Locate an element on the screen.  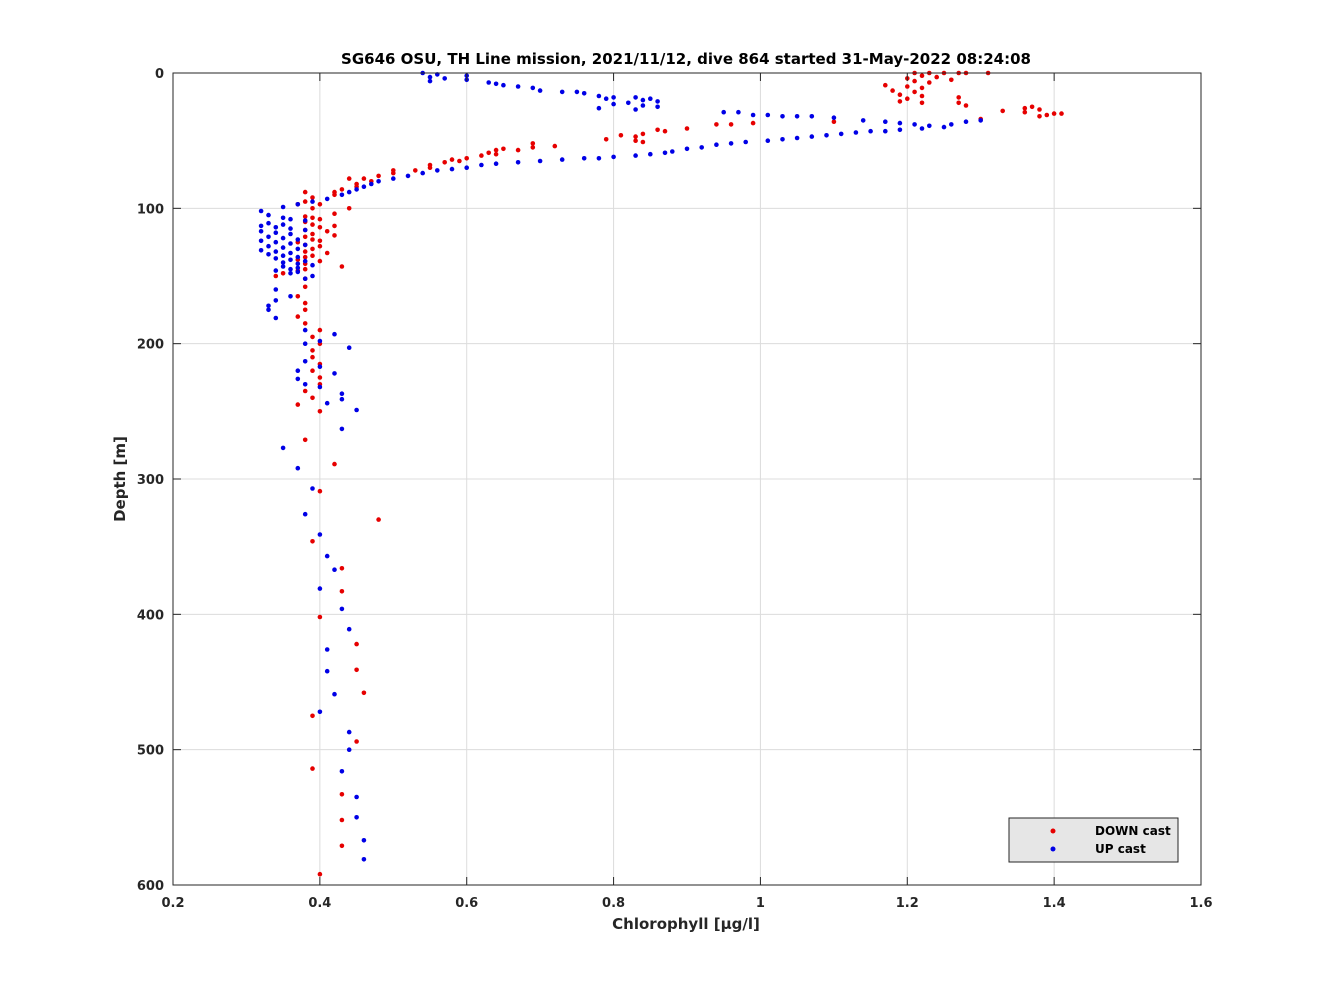
legend-down-marker is located at coordinates (1053, 831).